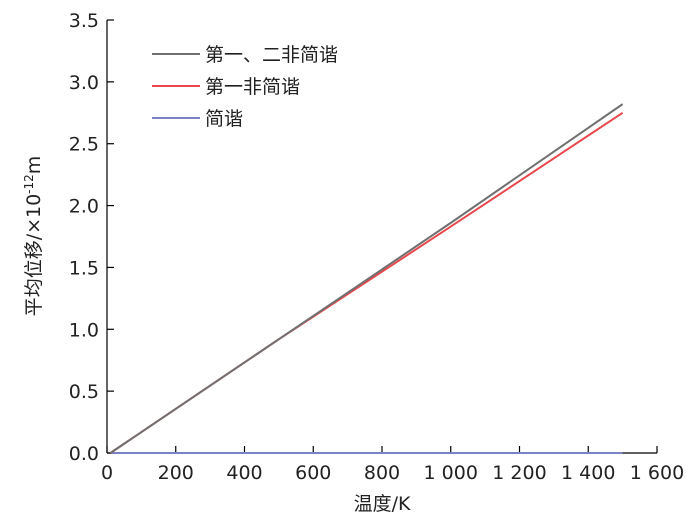  Describe the element at coordinates (34, 165) in the screenshot. I see `y-axis-title-unit: m` at that location.